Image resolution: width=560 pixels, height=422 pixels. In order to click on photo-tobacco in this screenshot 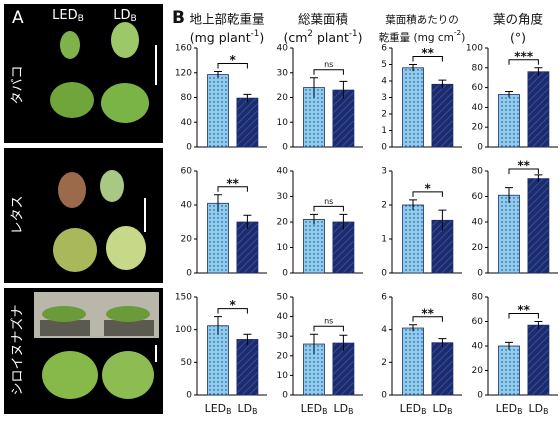, I will do `click(83, 73)`.